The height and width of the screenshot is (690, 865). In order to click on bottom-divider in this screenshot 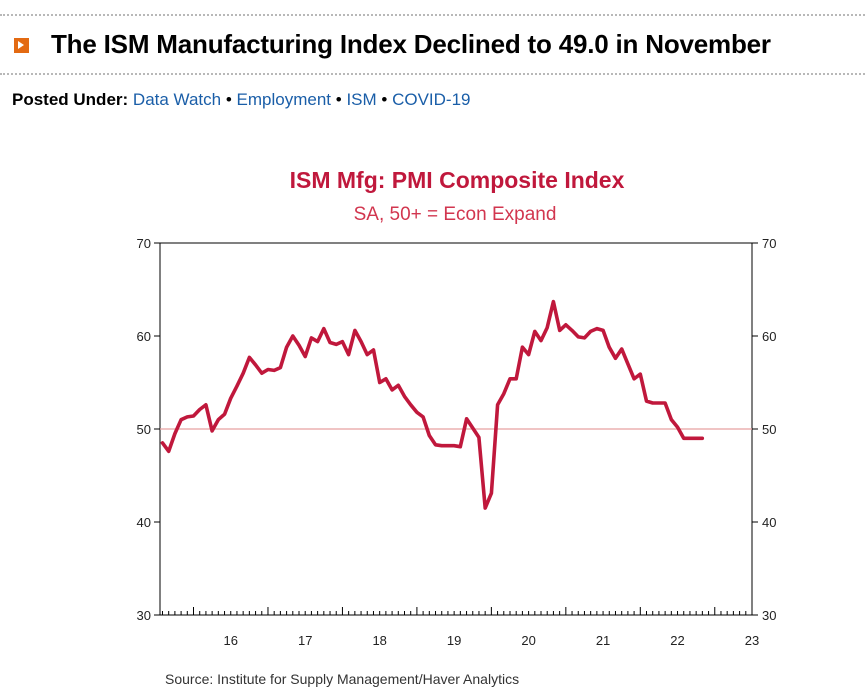, I will do `click(432, 74)`.